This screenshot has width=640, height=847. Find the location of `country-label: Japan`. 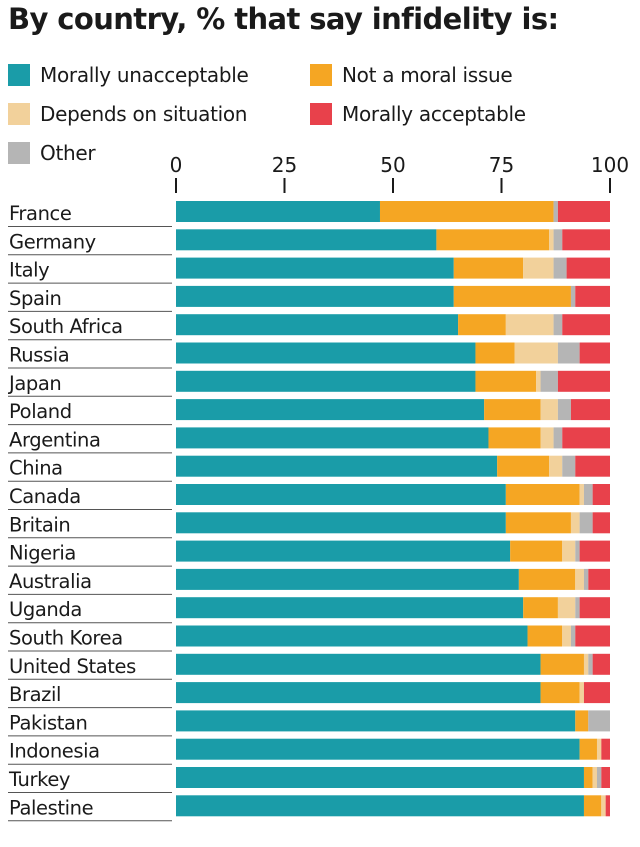

country-label: Japan is located at coordinates (34, 383).